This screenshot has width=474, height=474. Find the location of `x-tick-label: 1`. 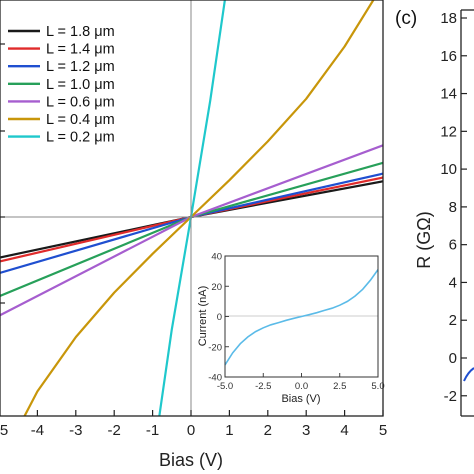

x-tick-label: 1 is located at coordinates (229, 430).